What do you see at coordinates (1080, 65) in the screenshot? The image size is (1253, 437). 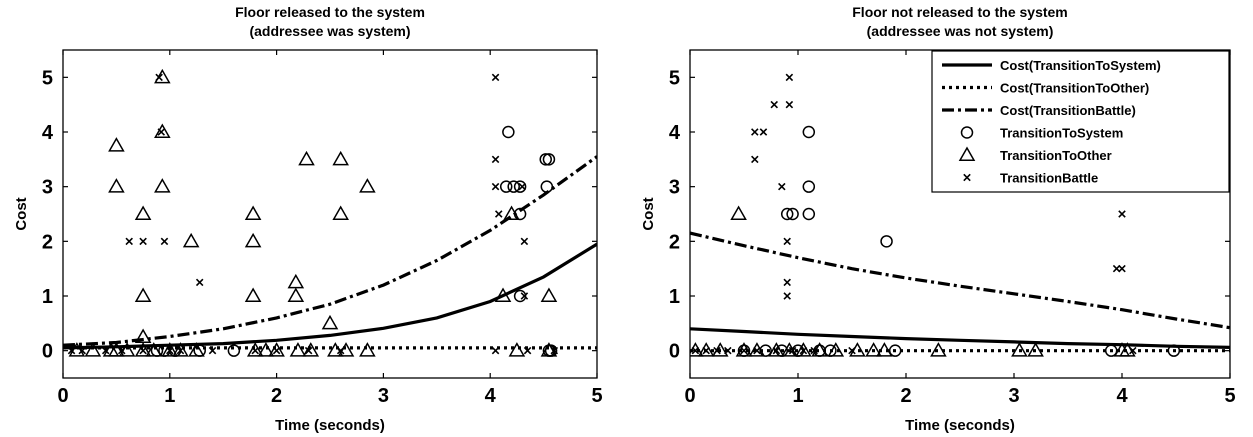 I see `legend-label: Cost(TransitionToSystem)` at bounding box center [1080, 65].